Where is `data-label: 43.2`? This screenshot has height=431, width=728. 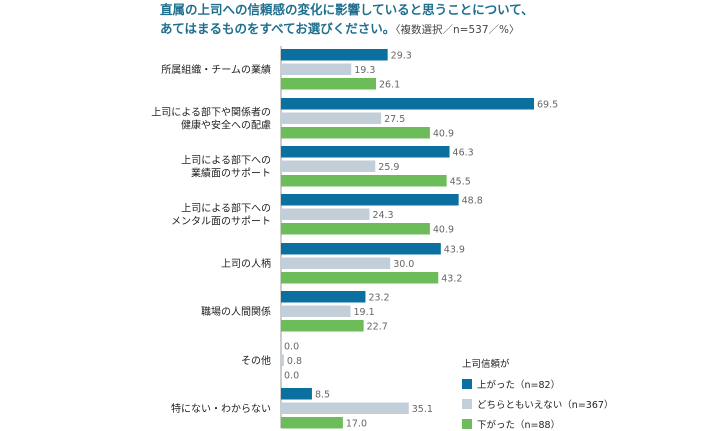 data-label: 43.2 is located at coordinates (451, 279).